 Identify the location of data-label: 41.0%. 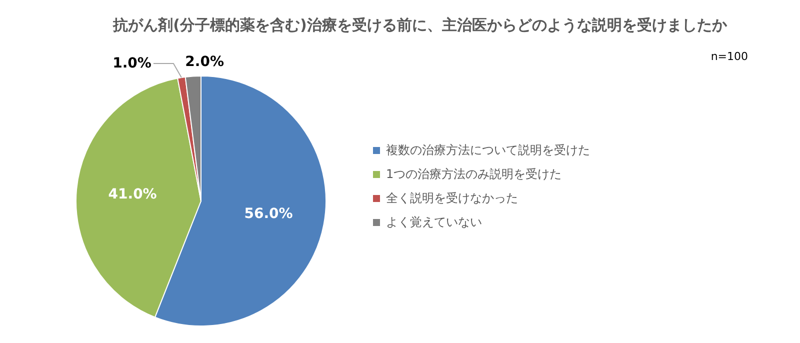
(132, 194).